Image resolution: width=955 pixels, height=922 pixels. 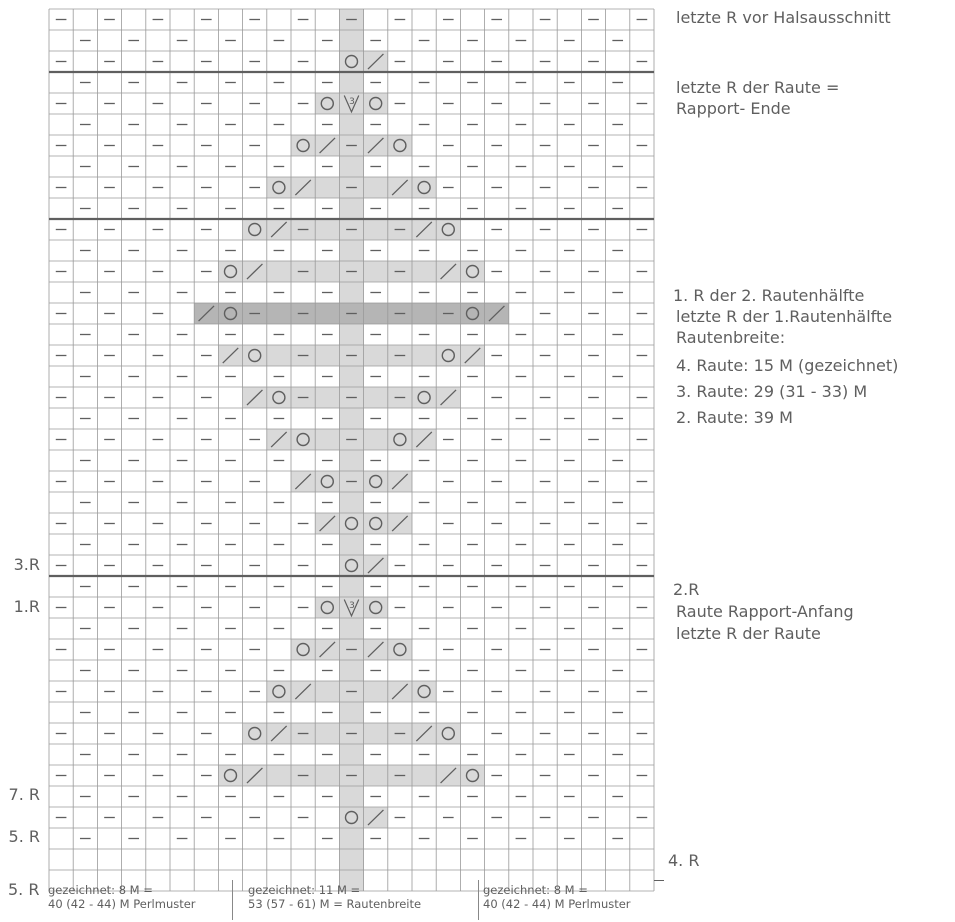 I want to click on label-last-row-first-half: letzte R der 1.Rautenhälfte, so click(x=784, y=316).